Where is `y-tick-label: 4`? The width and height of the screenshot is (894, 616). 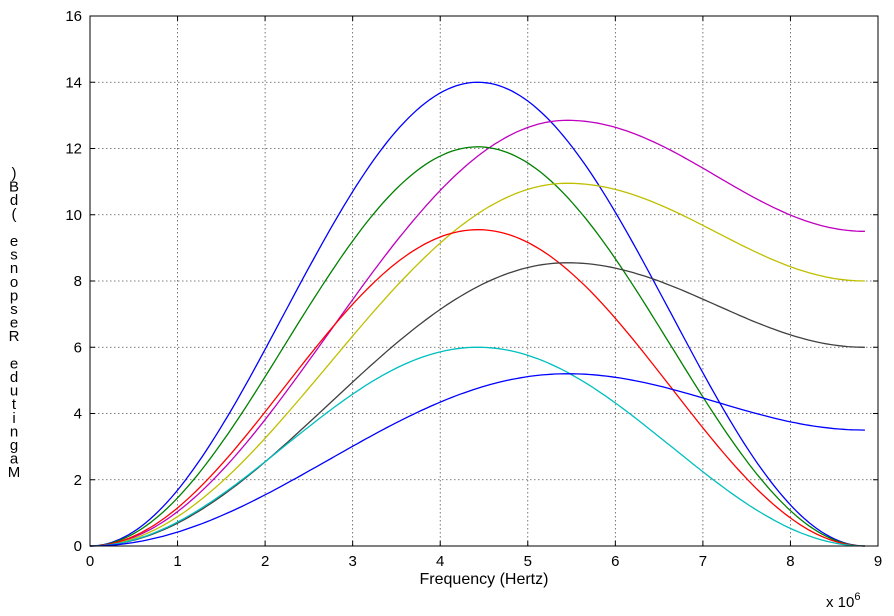
y-tick-label: 4 is located at coordinates (78, 414).